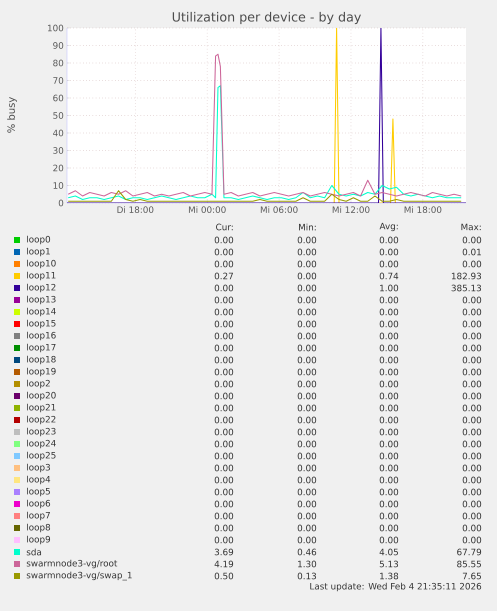 The image size is (497, 611). What do you see at coordinates (467, 276) in the screenshot?
I see `text: 182.93` at bounding box center [467, 276].